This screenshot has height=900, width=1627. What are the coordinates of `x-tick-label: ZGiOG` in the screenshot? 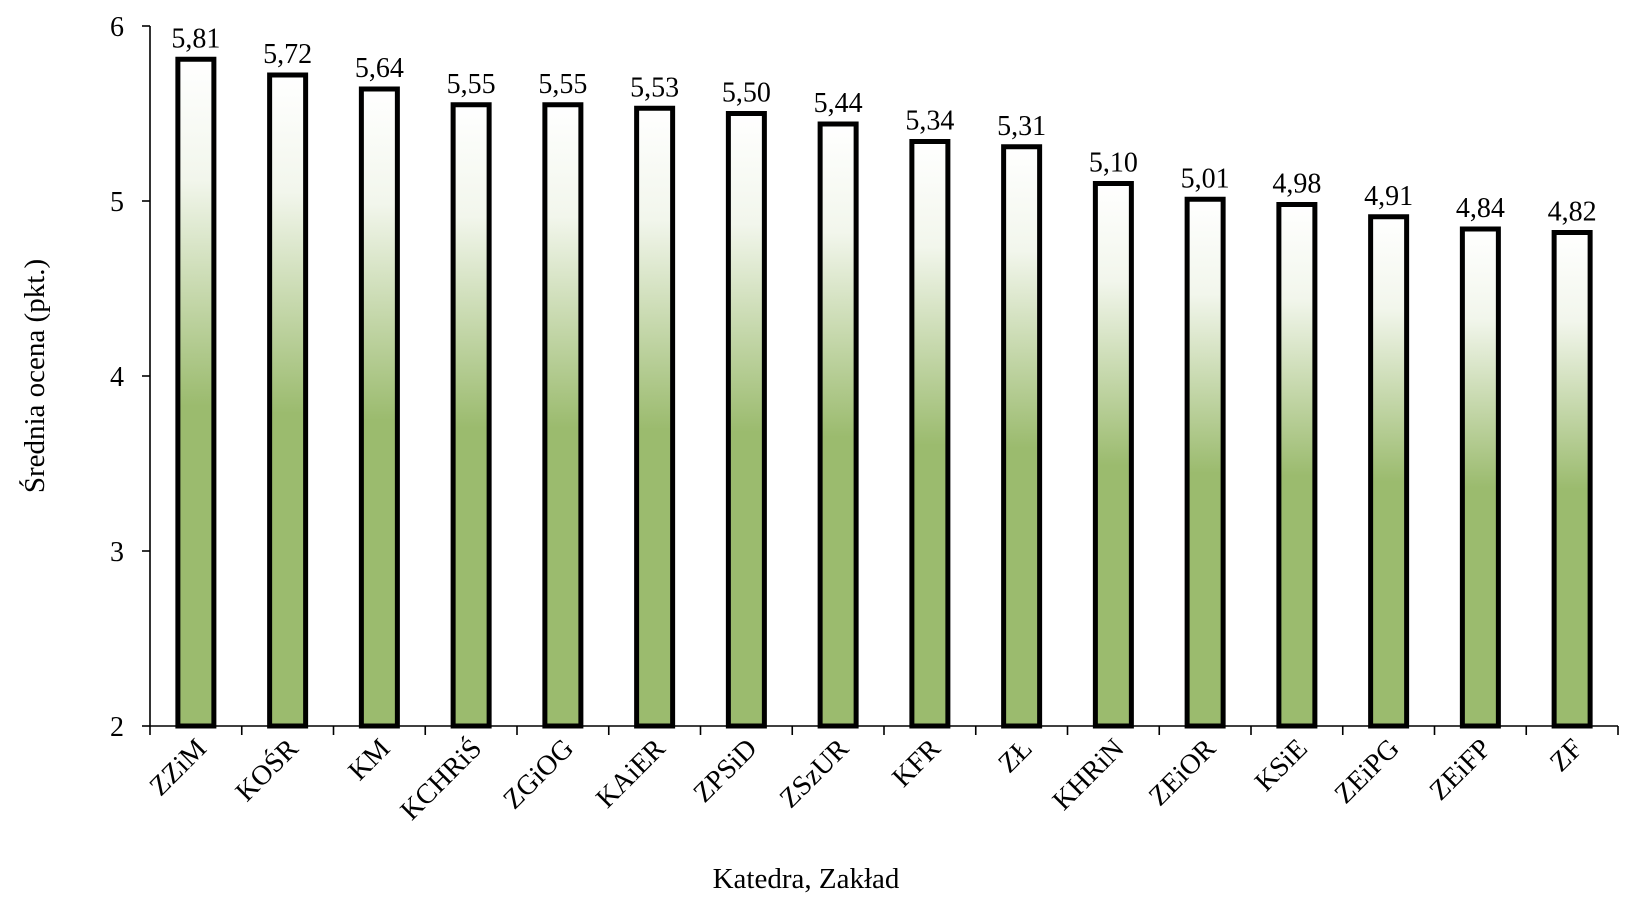 It's located at (538, 774).